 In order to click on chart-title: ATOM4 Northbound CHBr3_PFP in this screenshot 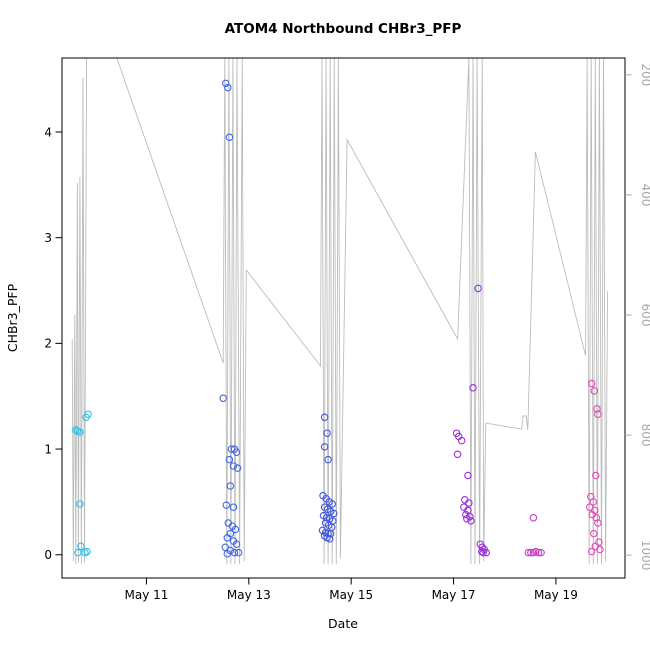, I will do `click(343, 29)`.